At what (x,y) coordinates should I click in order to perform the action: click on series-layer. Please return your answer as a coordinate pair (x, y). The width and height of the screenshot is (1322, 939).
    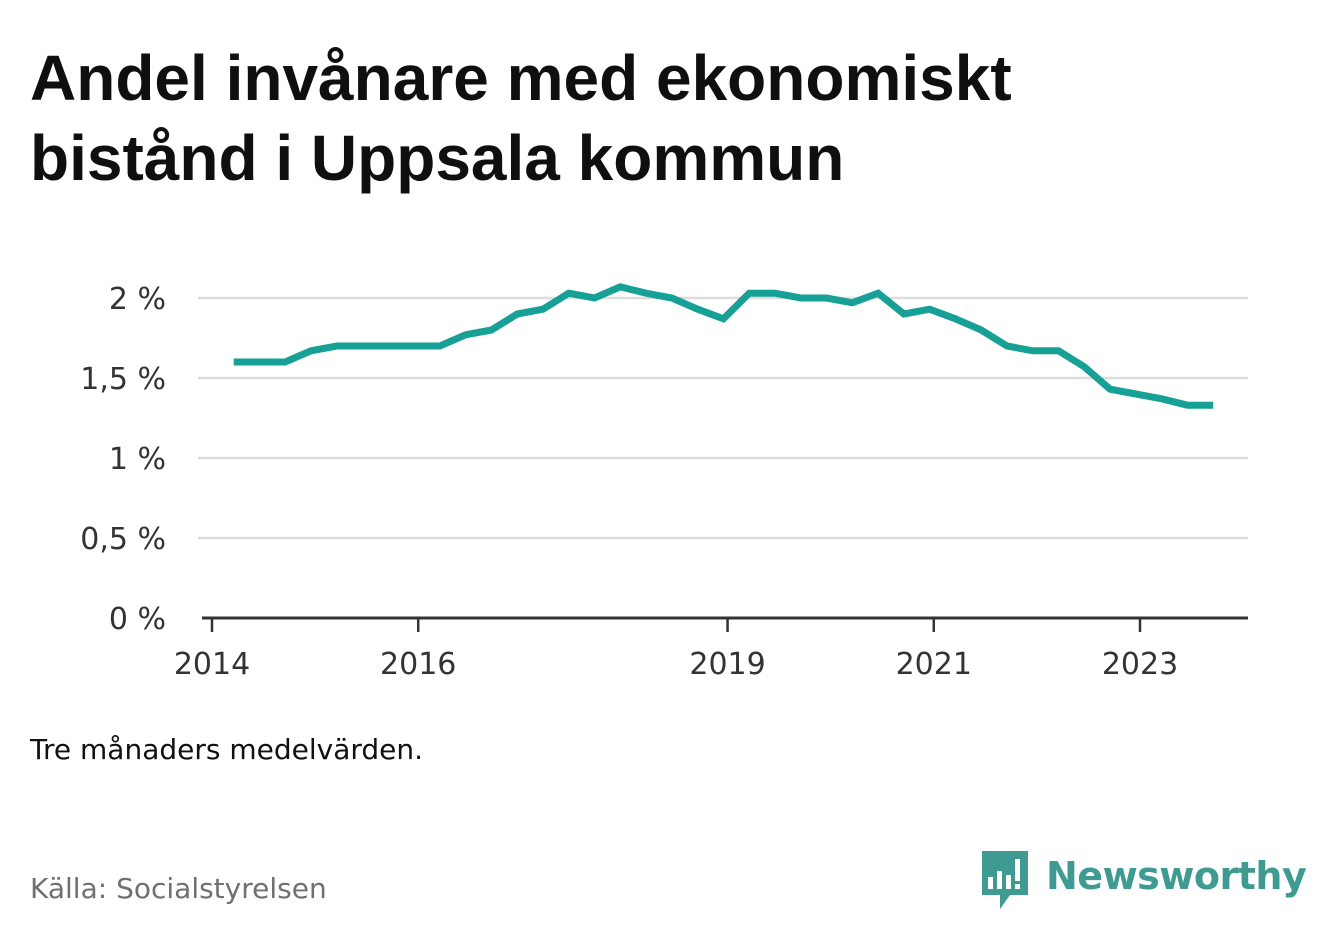
    Looking at the image, I should click on (723, 346).